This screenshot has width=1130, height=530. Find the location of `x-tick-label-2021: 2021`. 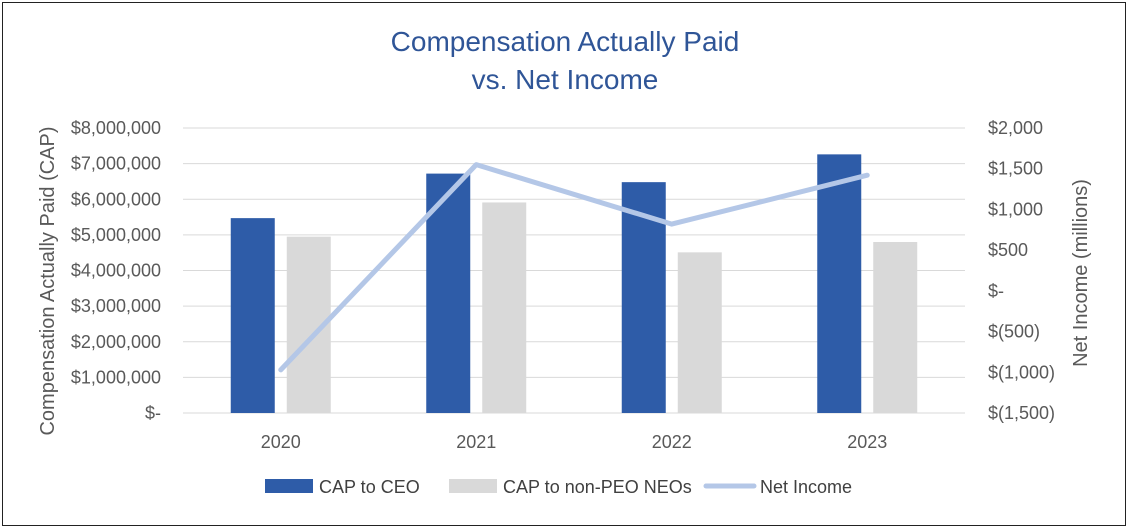

x-tick-label-2021: 2021 is located at coordinates (476, 442).